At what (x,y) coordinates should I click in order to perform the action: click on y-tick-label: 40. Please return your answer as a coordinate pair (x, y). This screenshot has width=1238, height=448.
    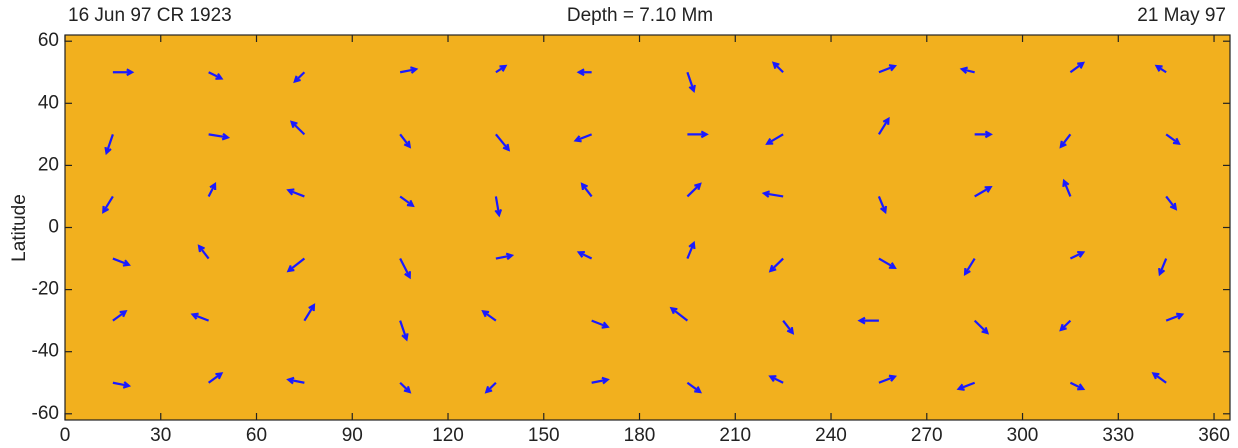
    Looking at the image, I should click on (48, 102).